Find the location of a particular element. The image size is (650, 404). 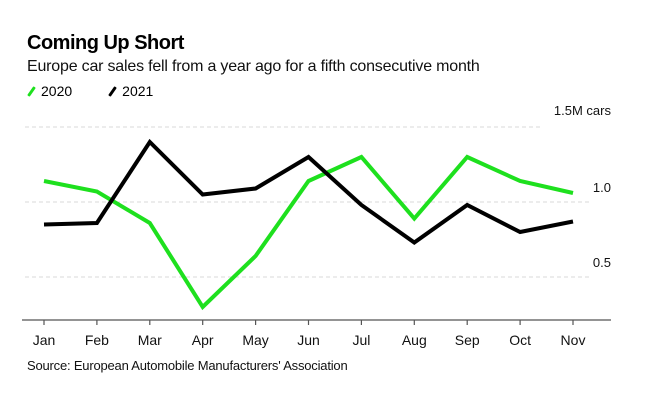

legend-label-2021: 2021 is located at coordinates (138, 91).